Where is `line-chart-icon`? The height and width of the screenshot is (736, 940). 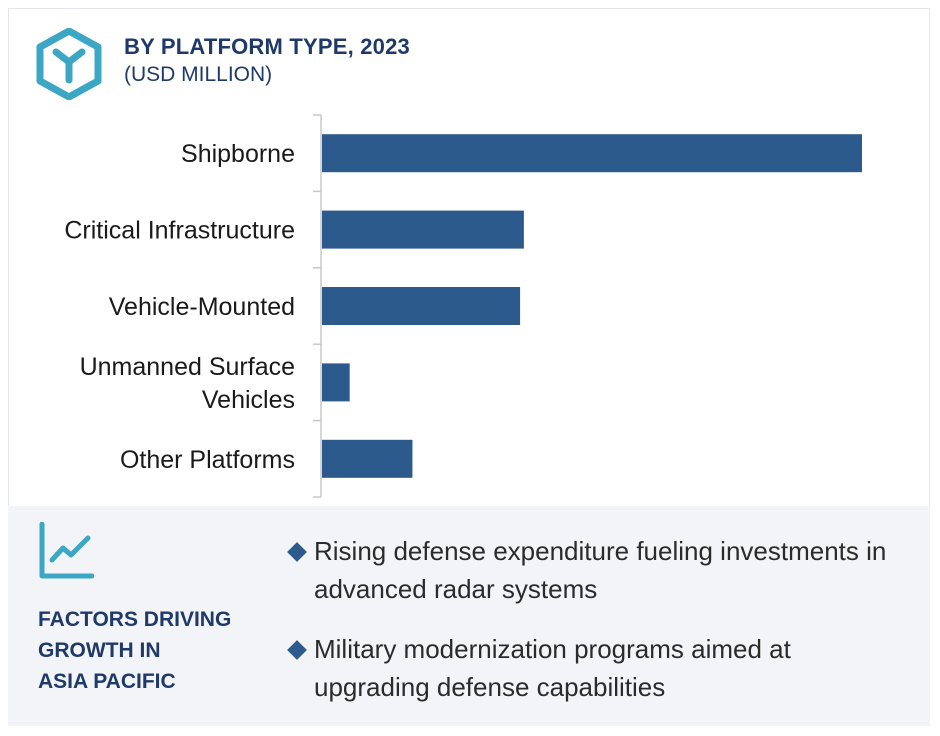
line-chart-icon is located at coordinates (66, 550).